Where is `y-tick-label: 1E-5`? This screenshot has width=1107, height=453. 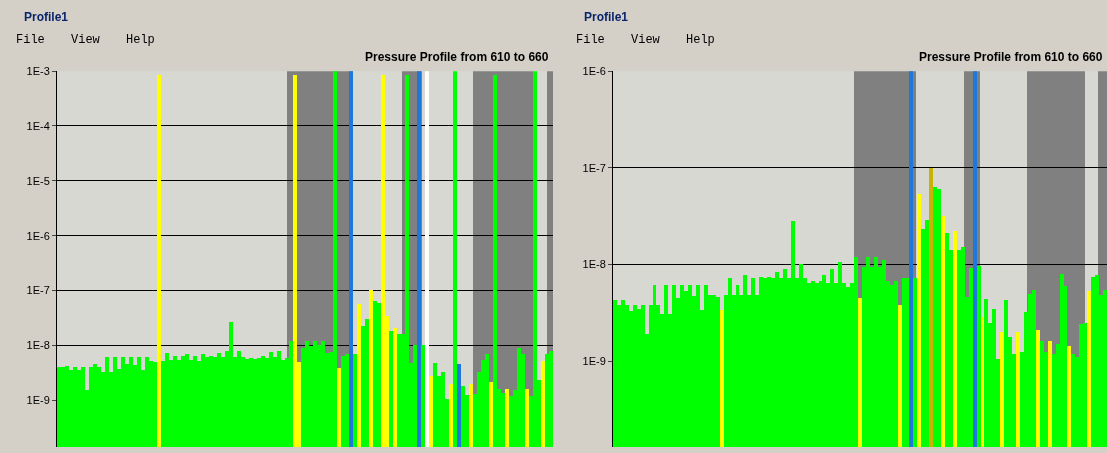 y-tick-label: 1E-5 is located at coordinates (38, 180).